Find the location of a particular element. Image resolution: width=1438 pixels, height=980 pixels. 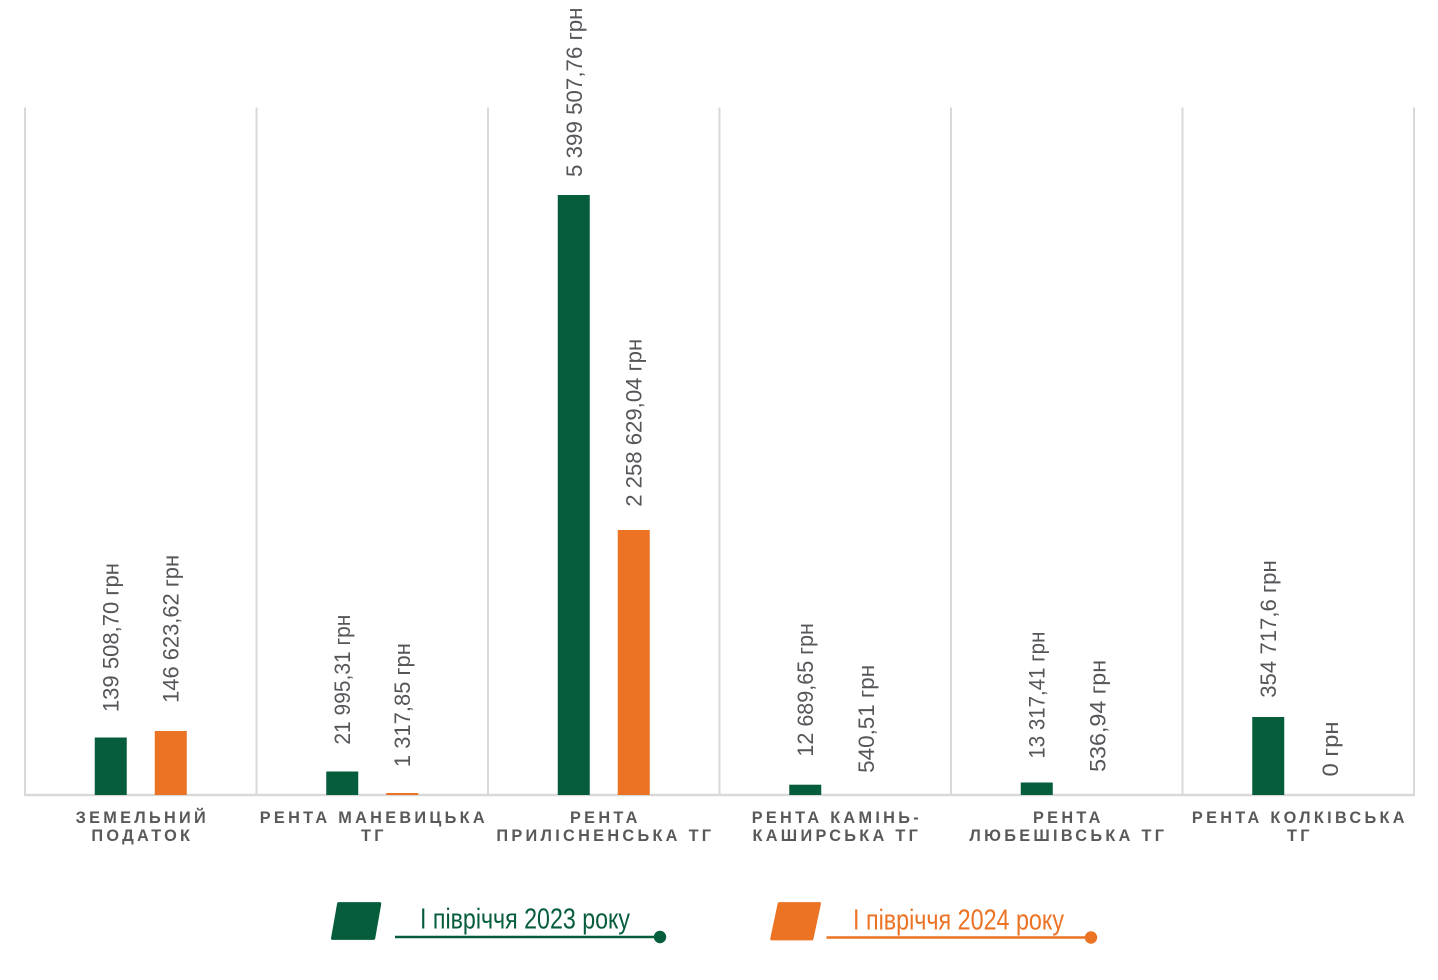

svg-text: І півріччя 2023 року is located at coordinates (525, 920).